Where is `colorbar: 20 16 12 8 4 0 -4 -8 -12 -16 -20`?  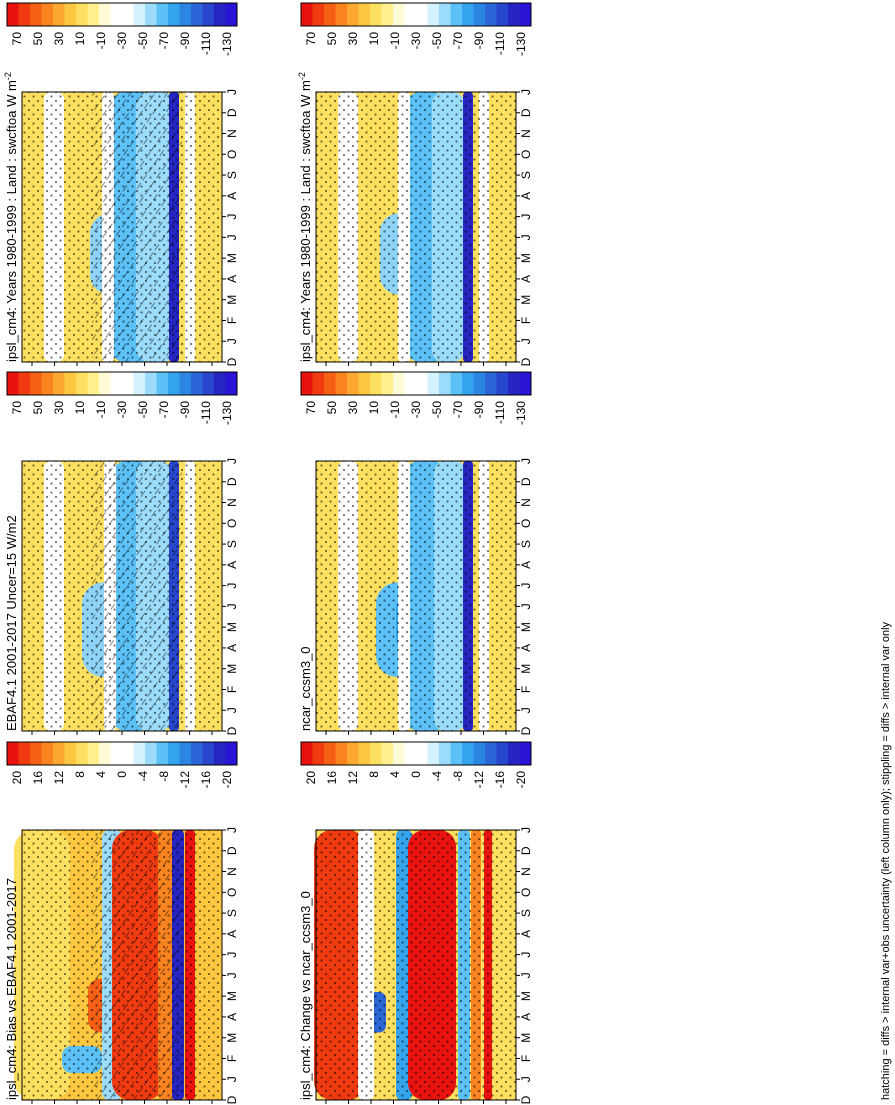 colorbar: 20 16 12 8 4 0 -4 -8 -12 -16 -20 is located at coordinates (416, 765).